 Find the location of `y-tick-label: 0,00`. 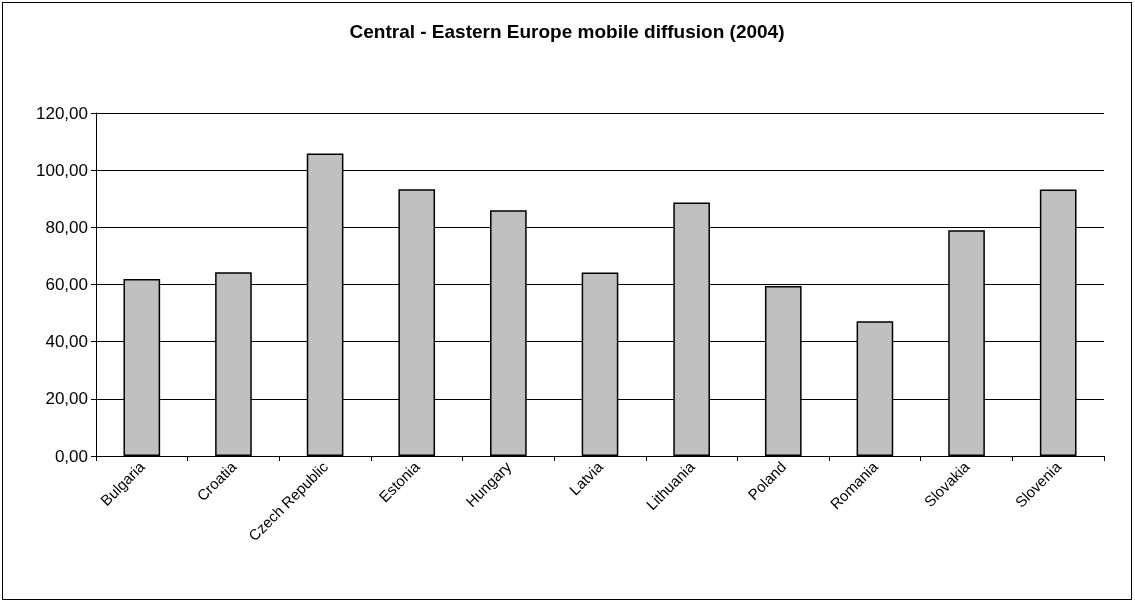

y-tick-label: 0,00 is located at coordinates (71, 456).